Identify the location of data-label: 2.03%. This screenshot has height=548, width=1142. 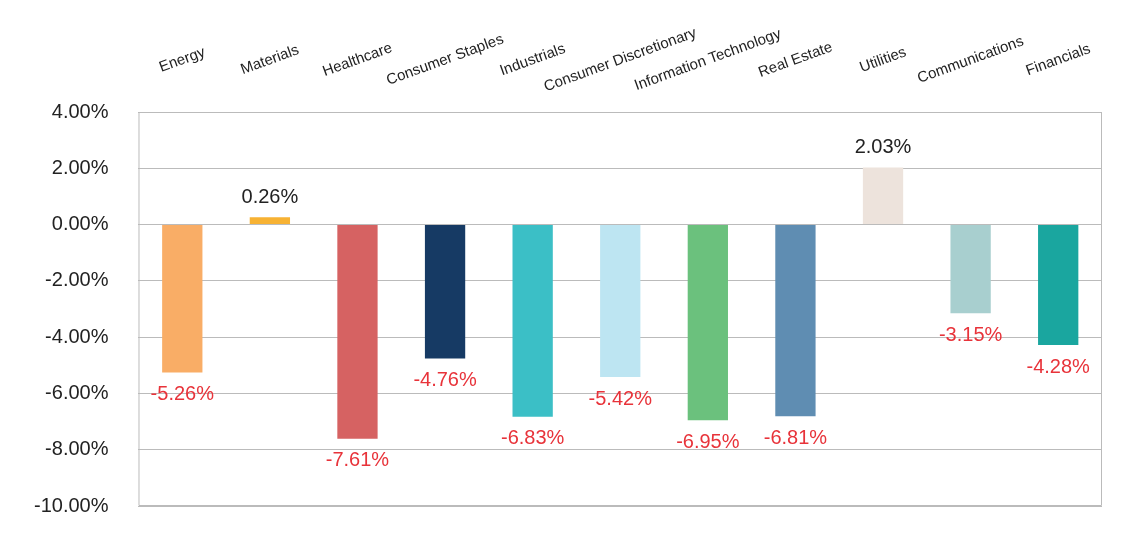
(883, 145).